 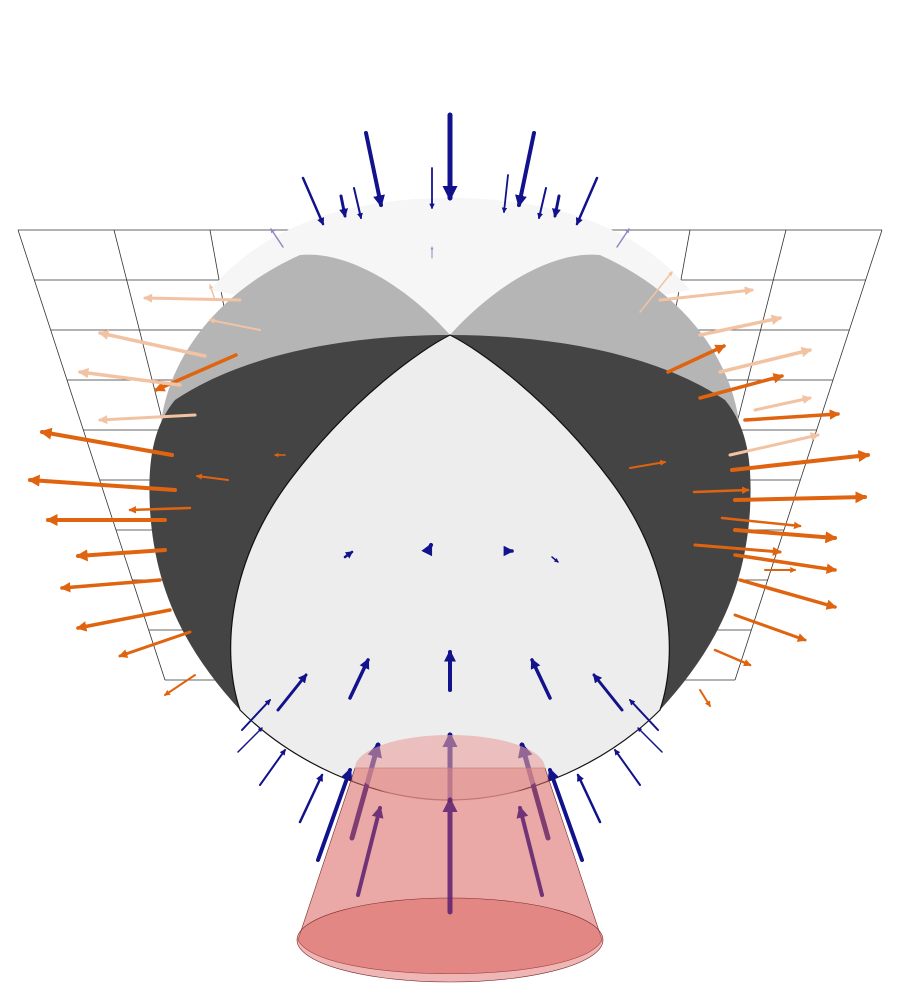 I want to click on tensional-quadrant-left, so click(x=299, y=522).